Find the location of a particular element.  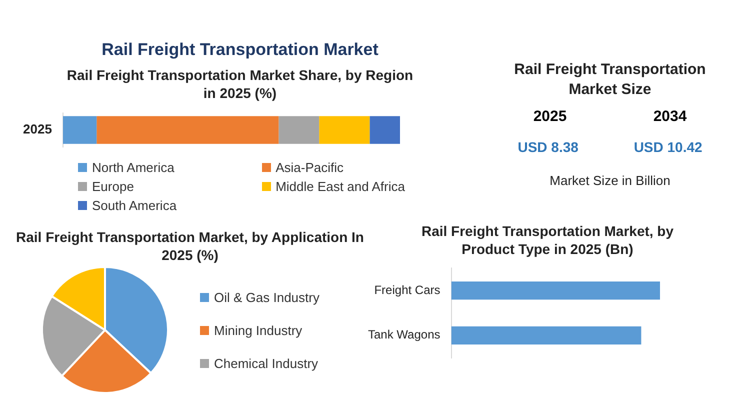

legend-label: Middle East and Africa is located at coordinates (340, 186).